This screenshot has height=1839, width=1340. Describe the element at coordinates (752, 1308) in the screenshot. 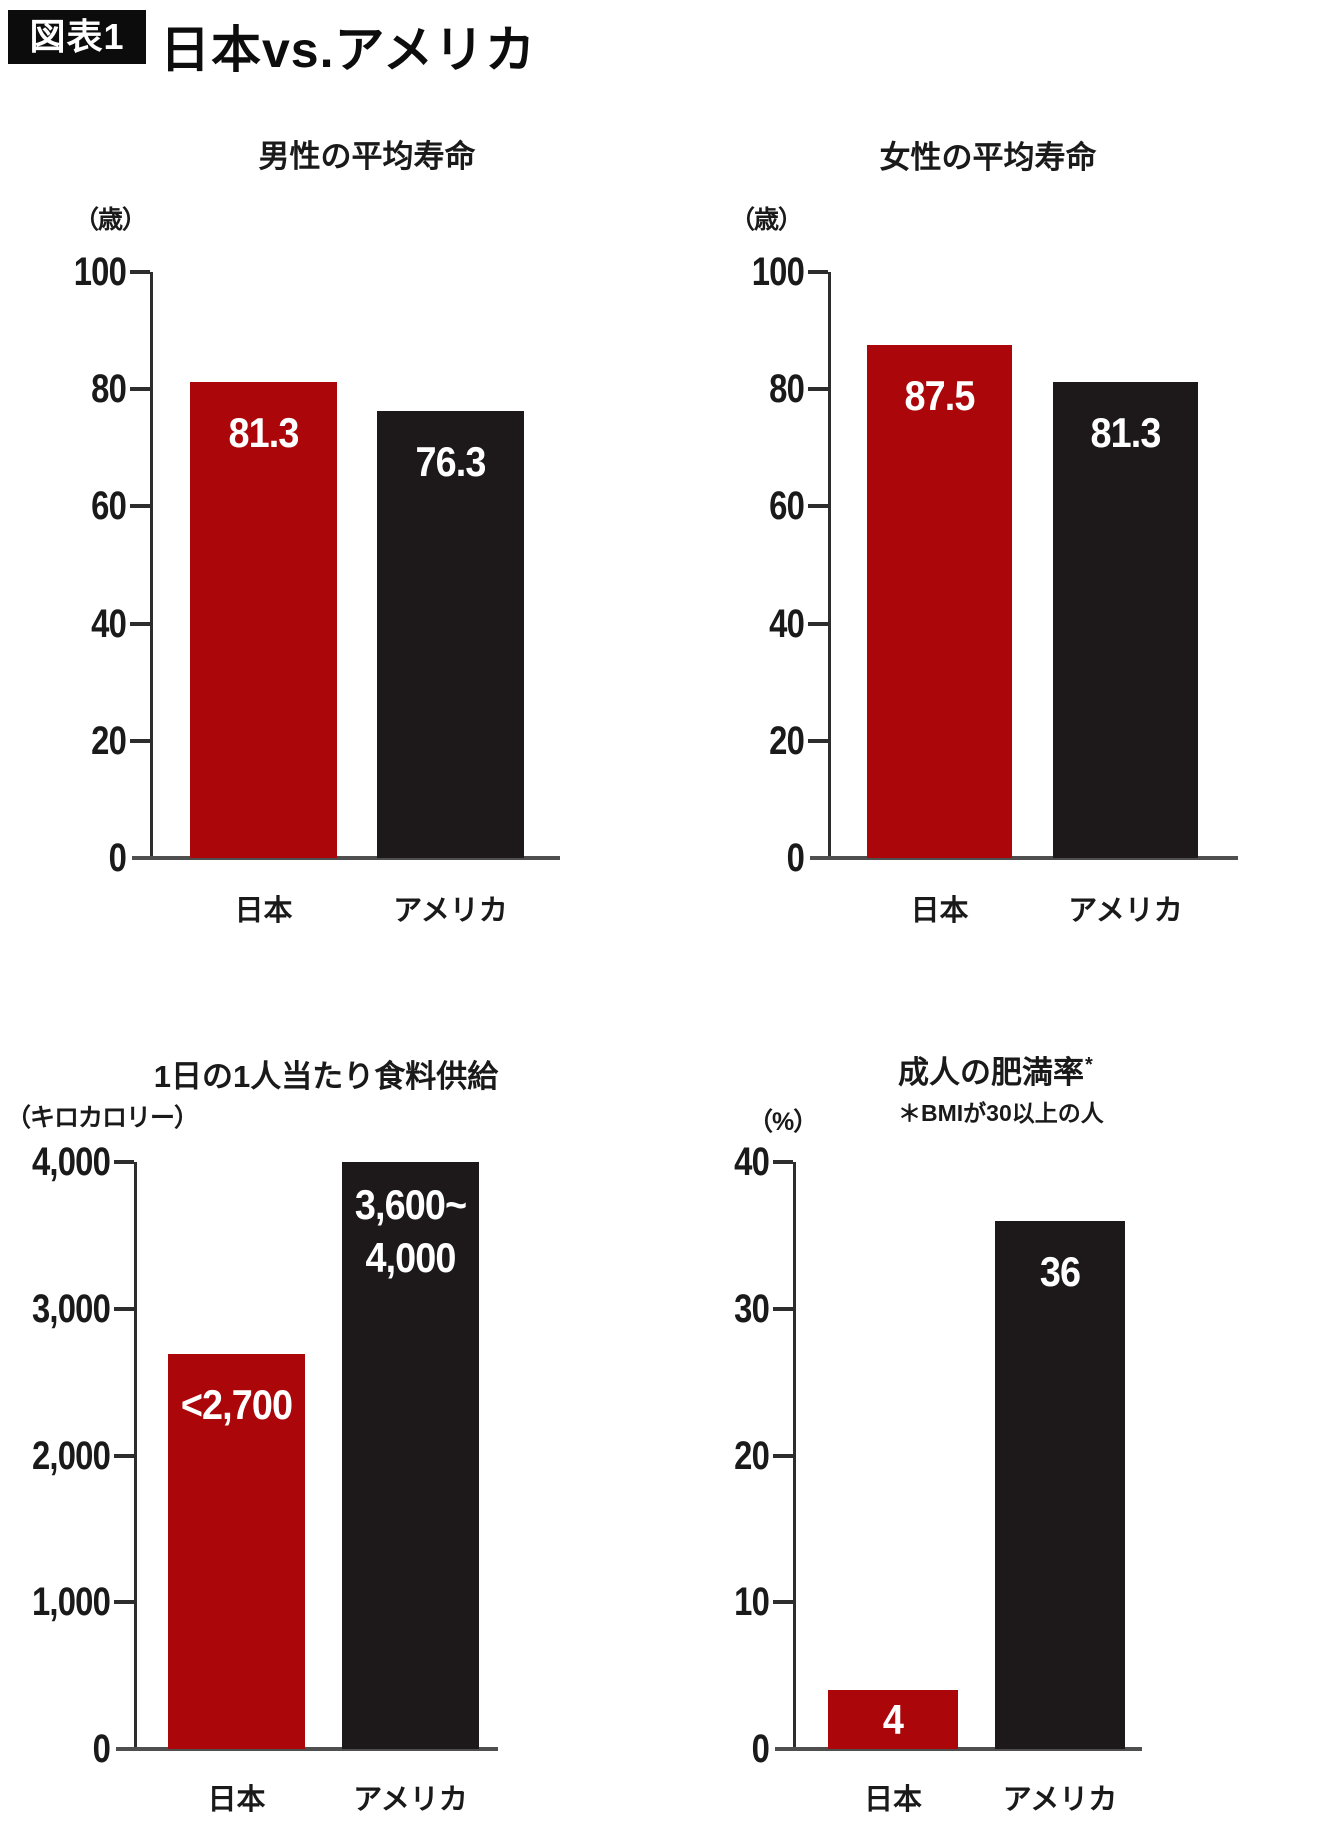

I see `y-axis-tick-label: 30` at that location.